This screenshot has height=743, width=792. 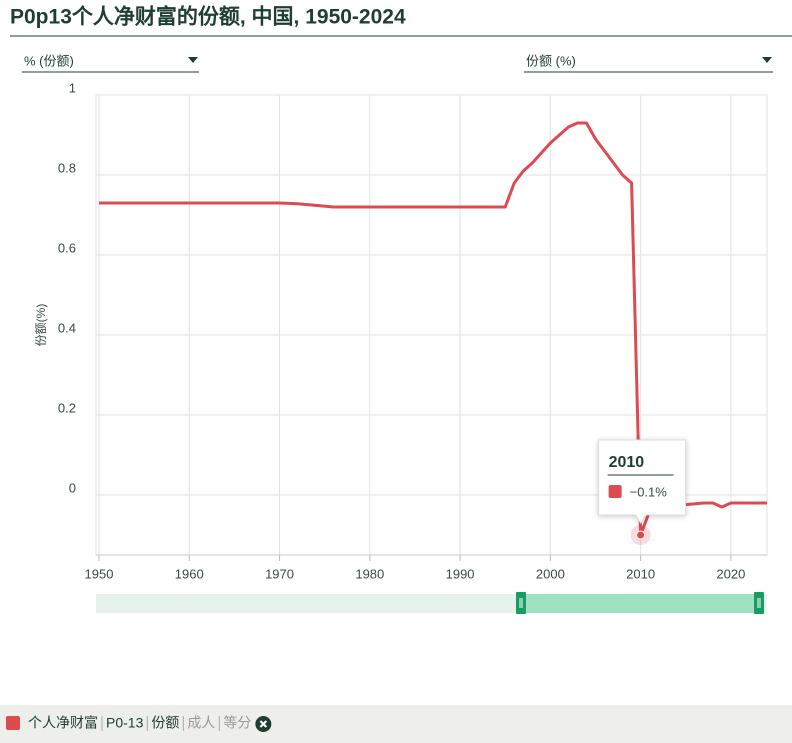 I want to click on legend-remove, so click(x=263, y=724).